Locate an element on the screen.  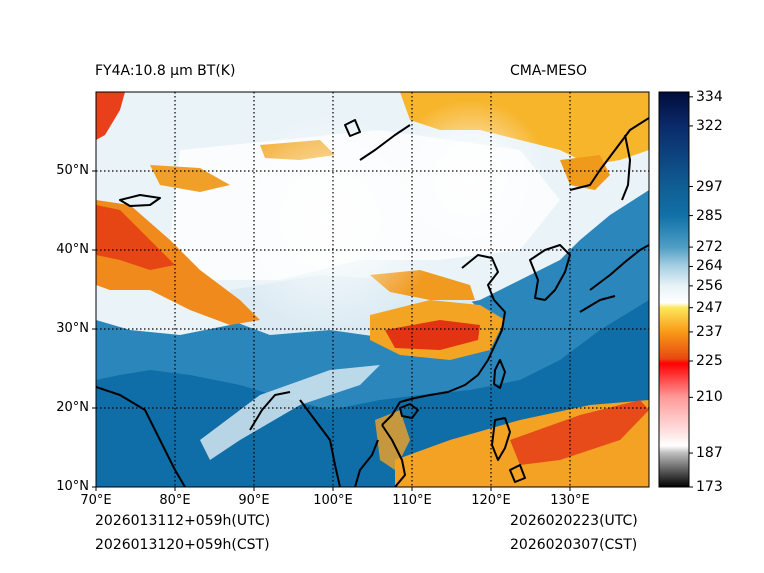
cold-top-west-red is located at coordinates (135, 237).